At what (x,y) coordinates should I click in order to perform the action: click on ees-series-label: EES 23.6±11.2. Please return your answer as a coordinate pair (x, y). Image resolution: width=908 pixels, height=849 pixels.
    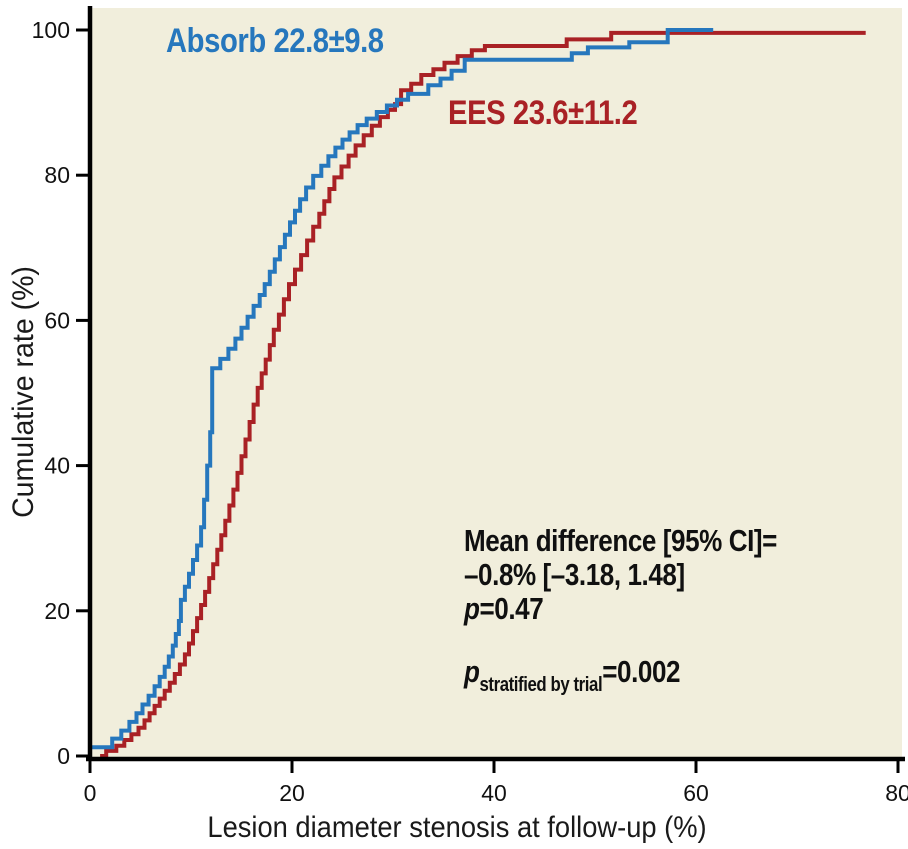
    Looking at the image, I should click on (543, 113).